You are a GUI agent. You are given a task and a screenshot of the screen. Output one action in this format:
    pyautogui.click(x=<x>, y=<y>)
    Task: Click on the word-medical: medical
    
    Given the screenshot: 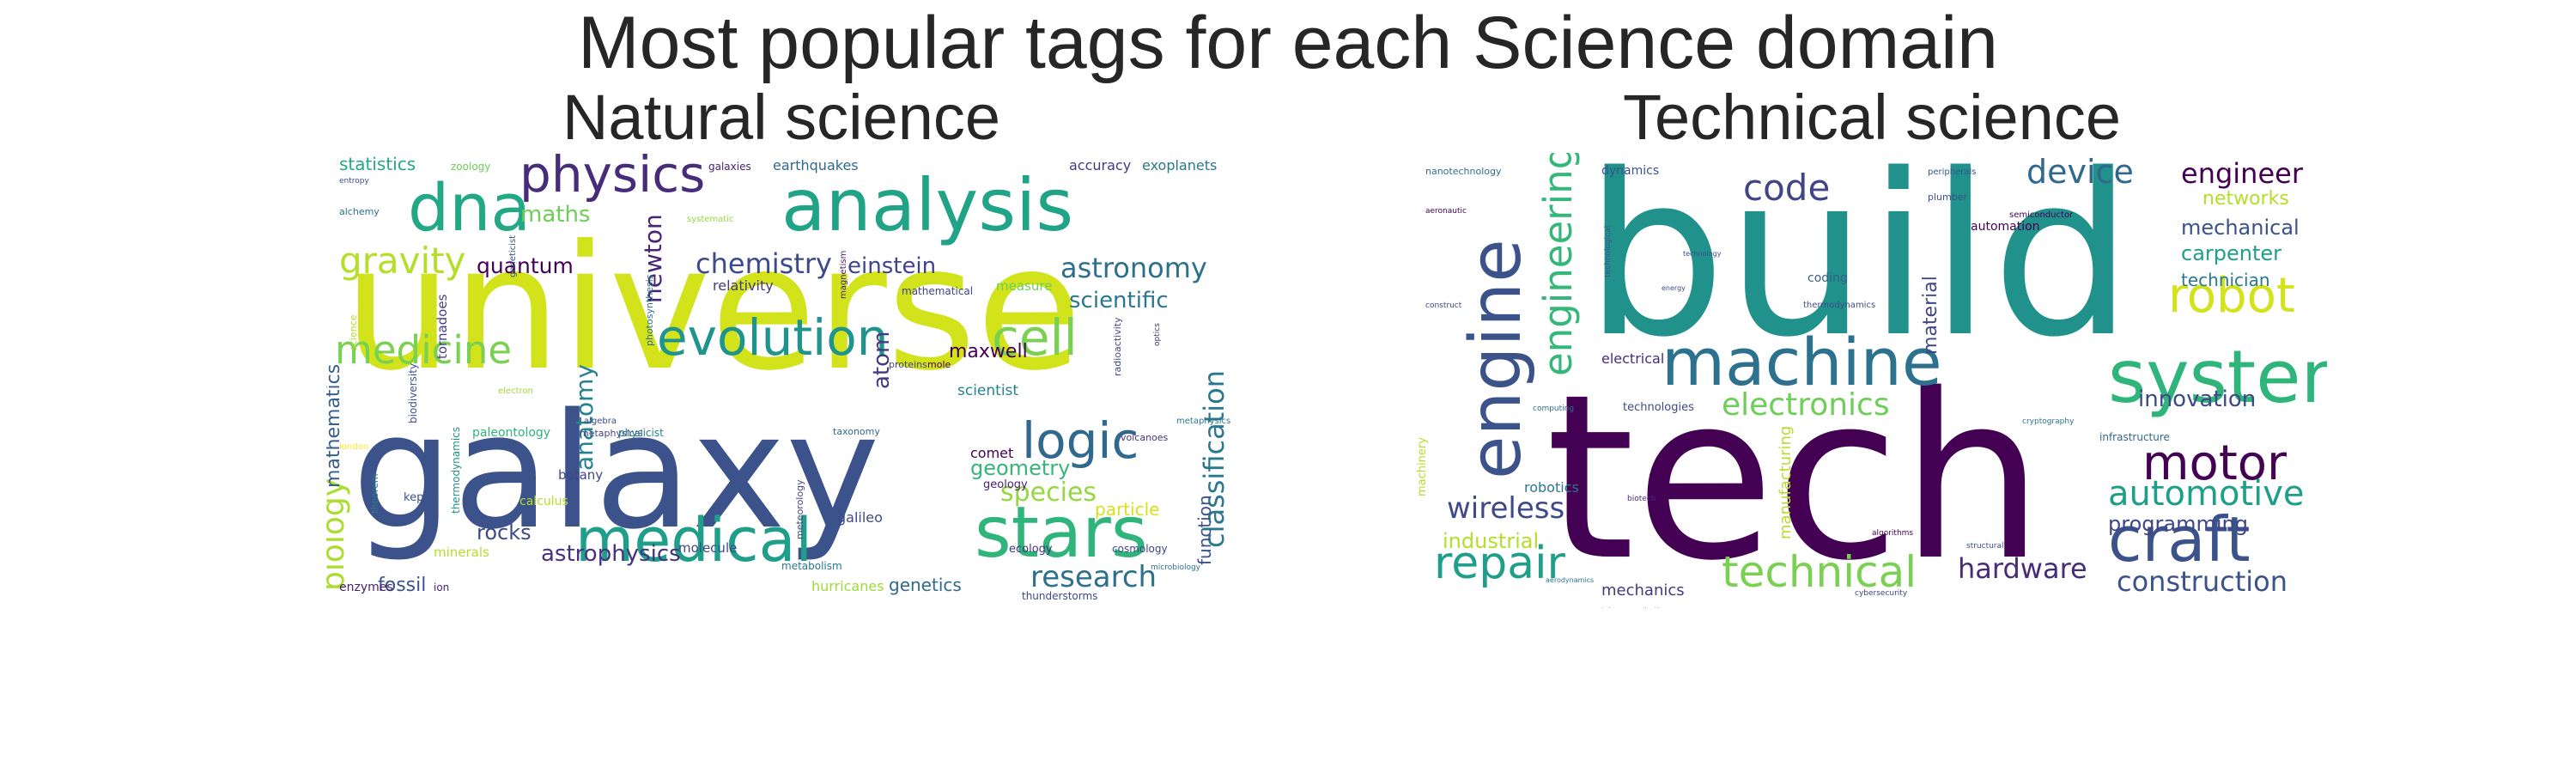 What is the action you would take?
    pyautogui.click(x=693, y=540)
    